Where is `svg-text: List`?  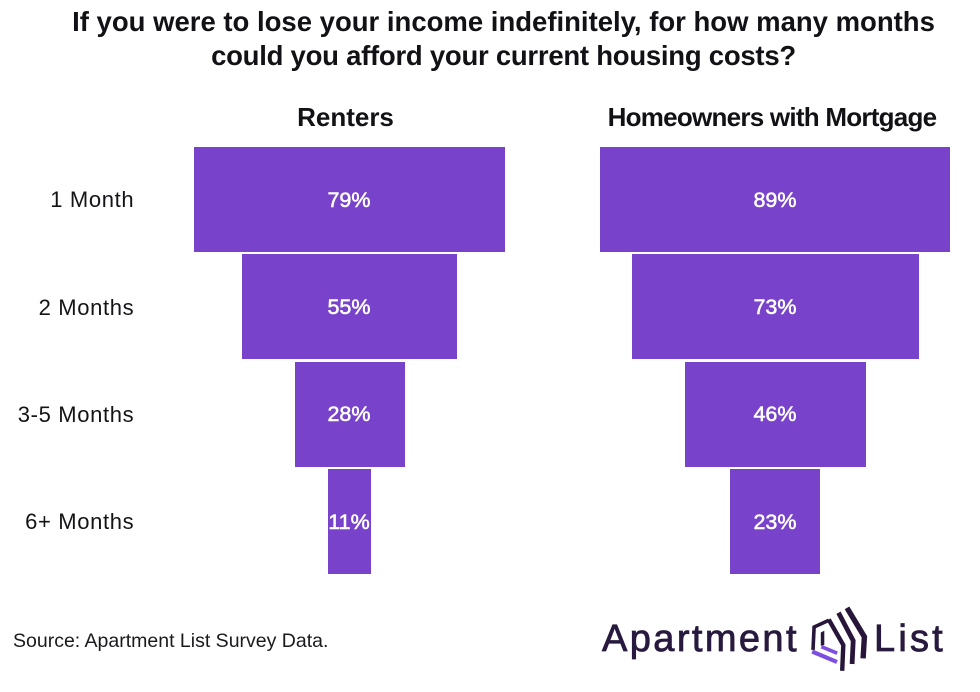 svg-text: List is located at coordinates (910, 639).